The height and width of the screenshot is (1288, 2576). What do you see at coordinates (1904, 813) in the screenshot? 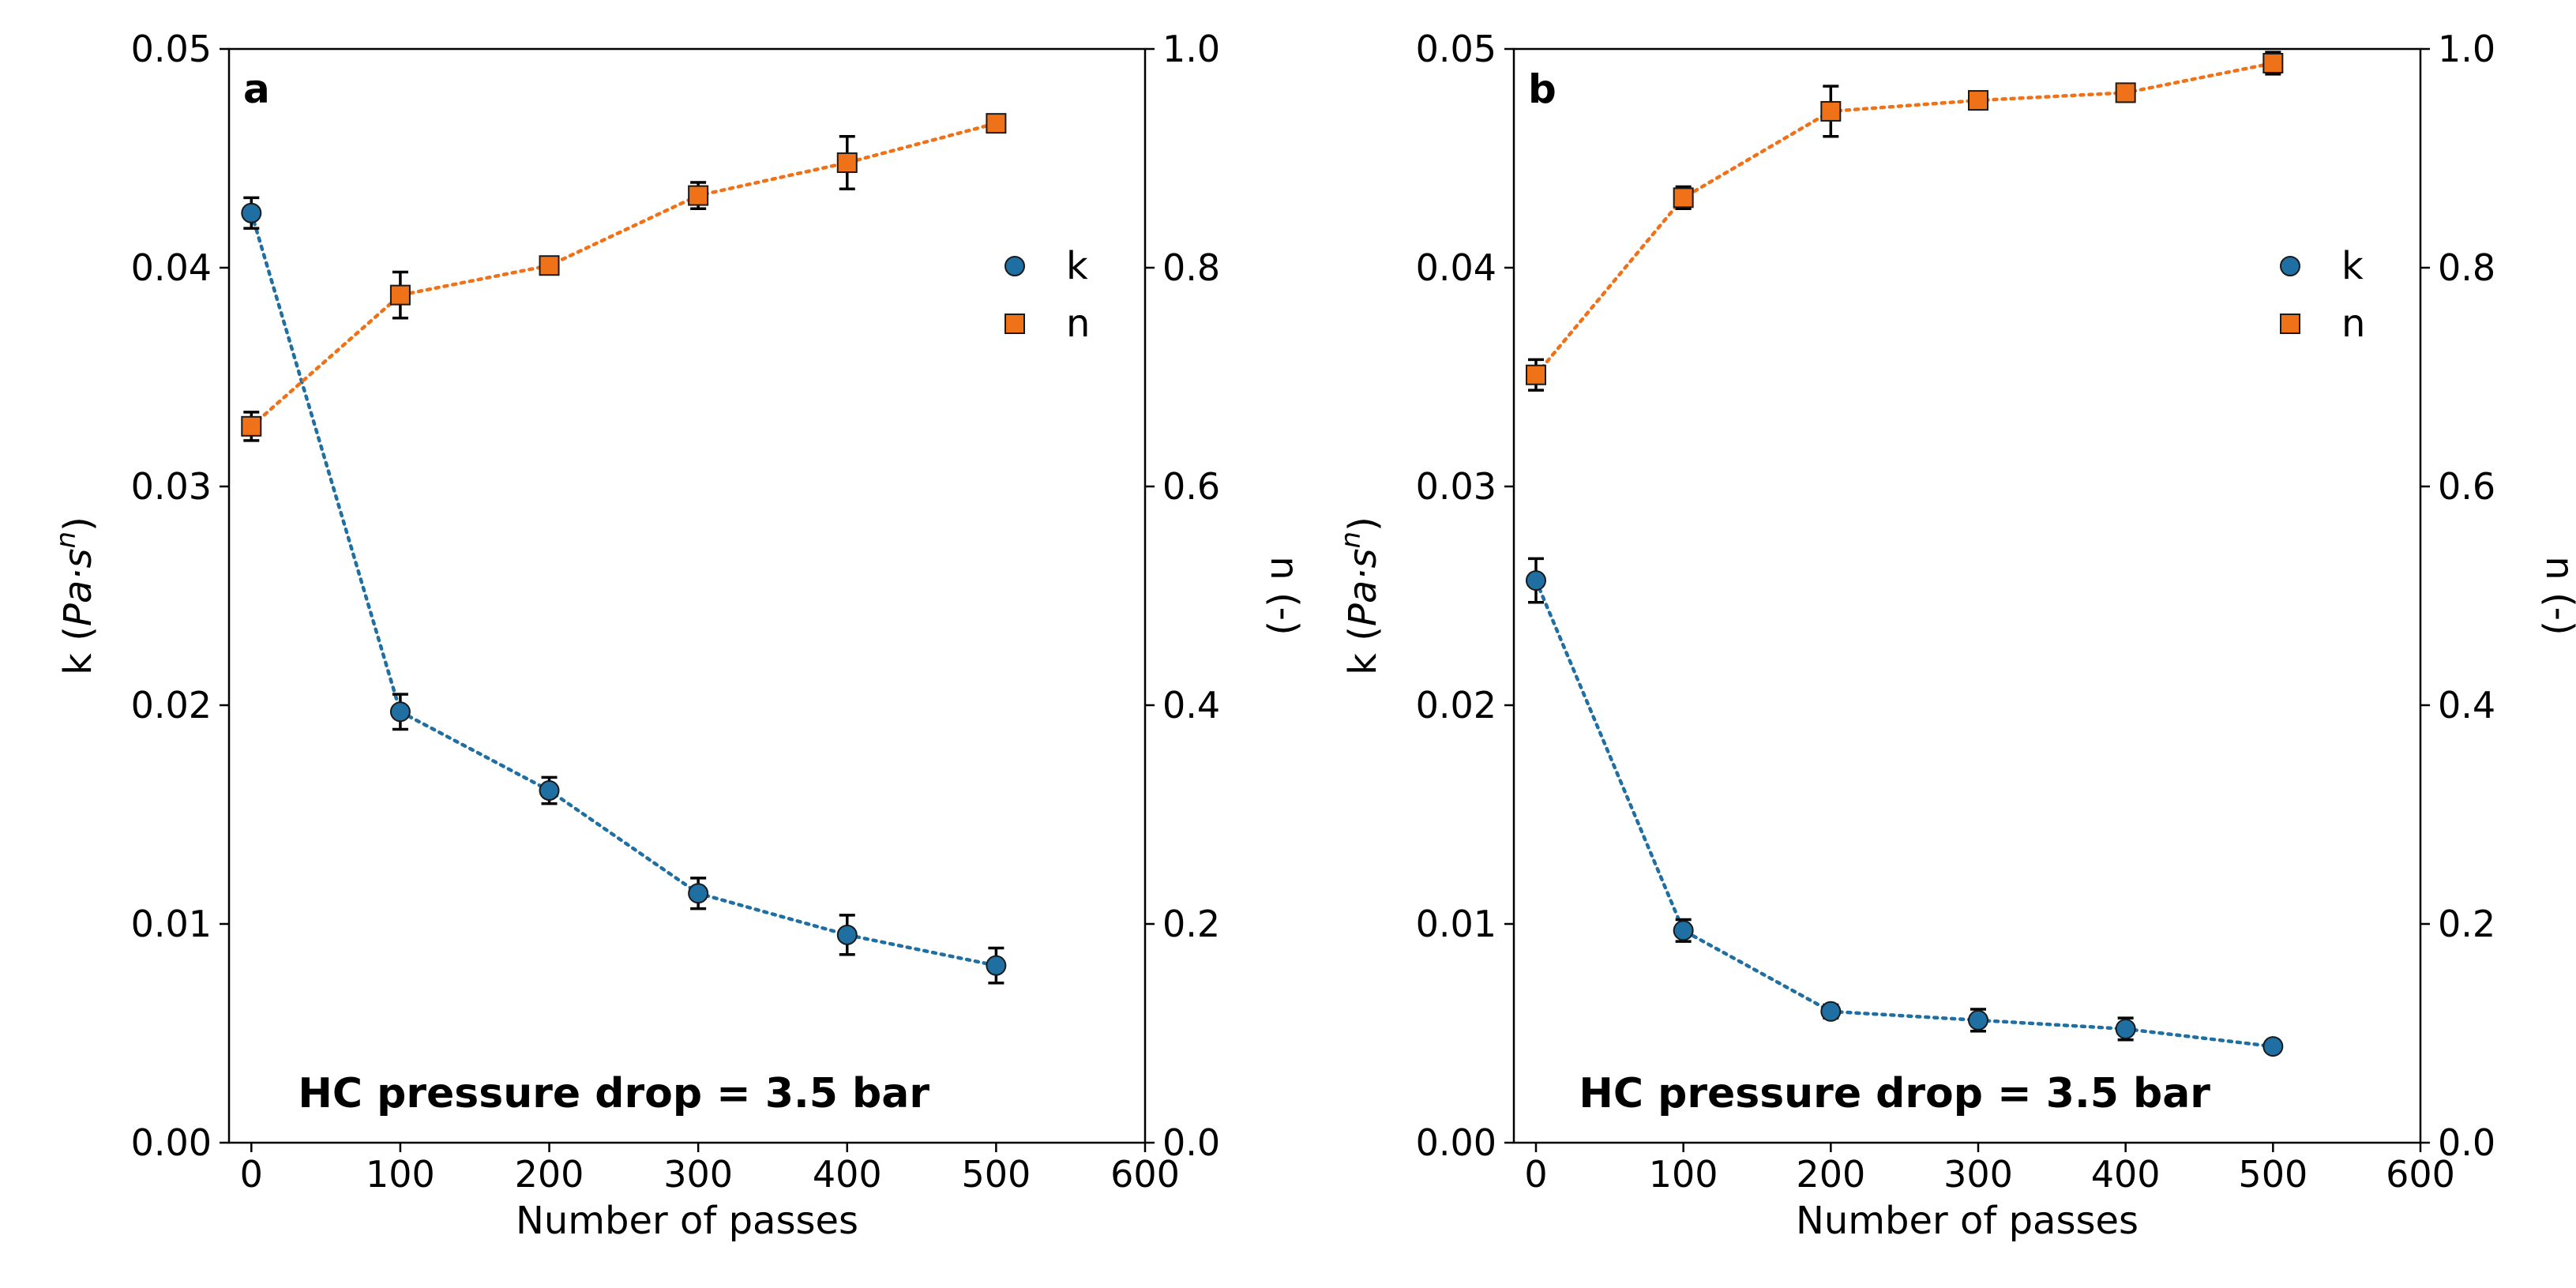
I see `series-line-k` at bounding box center [1904, 813].